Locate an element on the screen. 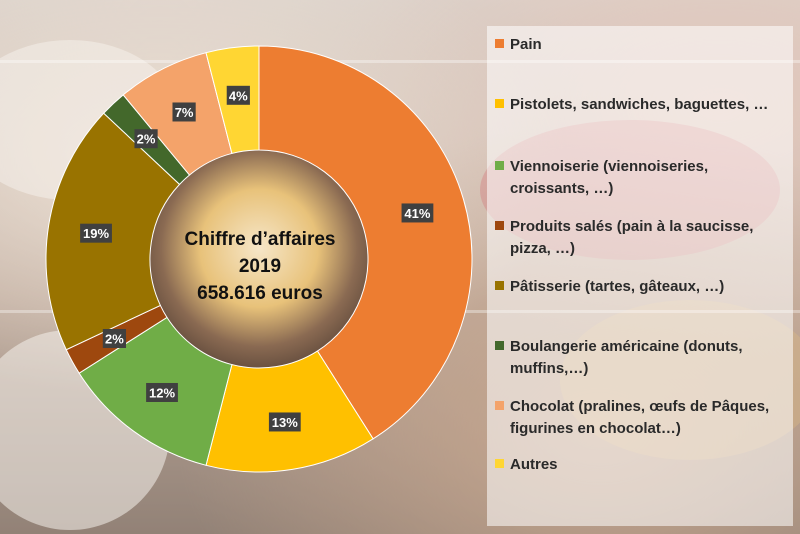  legend-label: Pain is located at coordinates (526, 44).